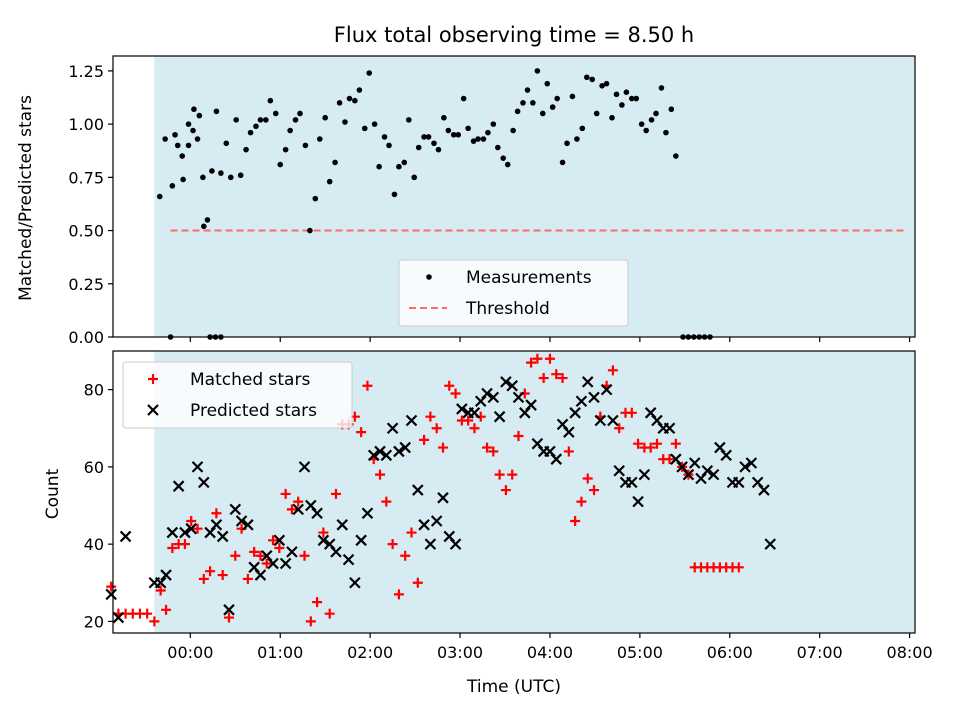 The height and width of the screenshot is (720, 960). I want to click on x-tick-label: 08:00, so click(910, 652).